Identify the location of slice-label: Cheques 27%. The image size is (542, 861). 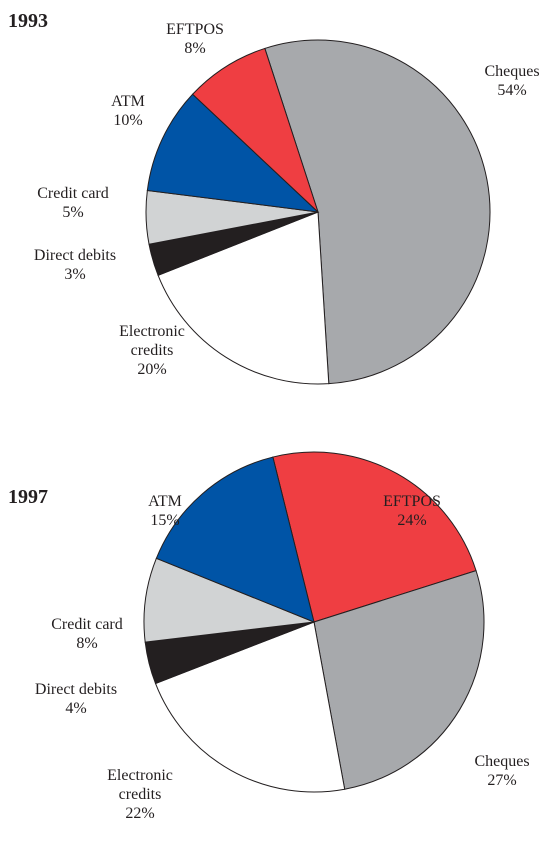
(501, 771).